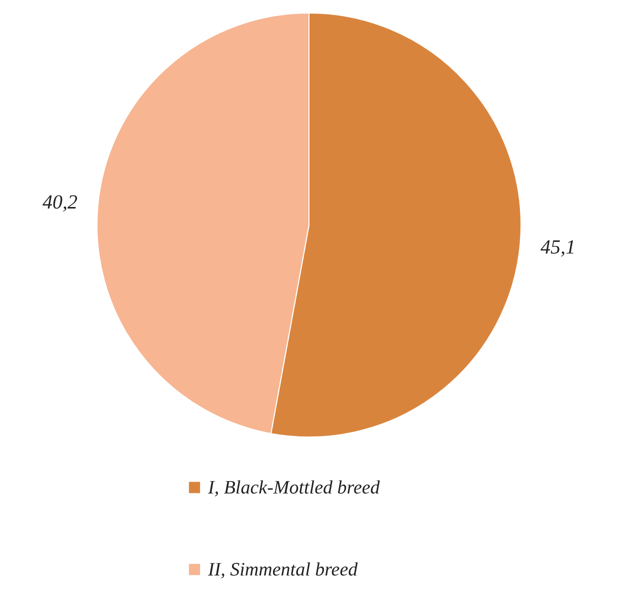 Image resolution: width=617 pixels, height=596 pixels. I want to click on data-label: 45,1, so click(558, 247).